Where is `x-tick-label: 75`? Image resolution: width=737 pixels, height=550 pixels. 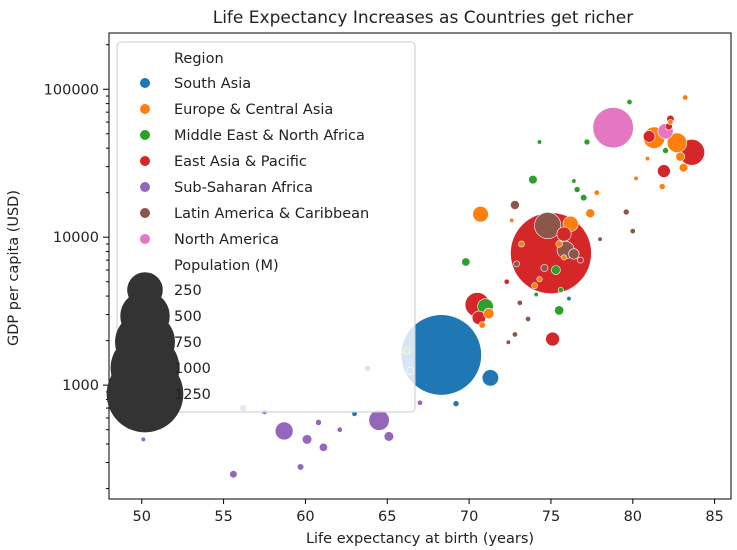
x-tick-label: 75 is located at coordinates (551, 517).